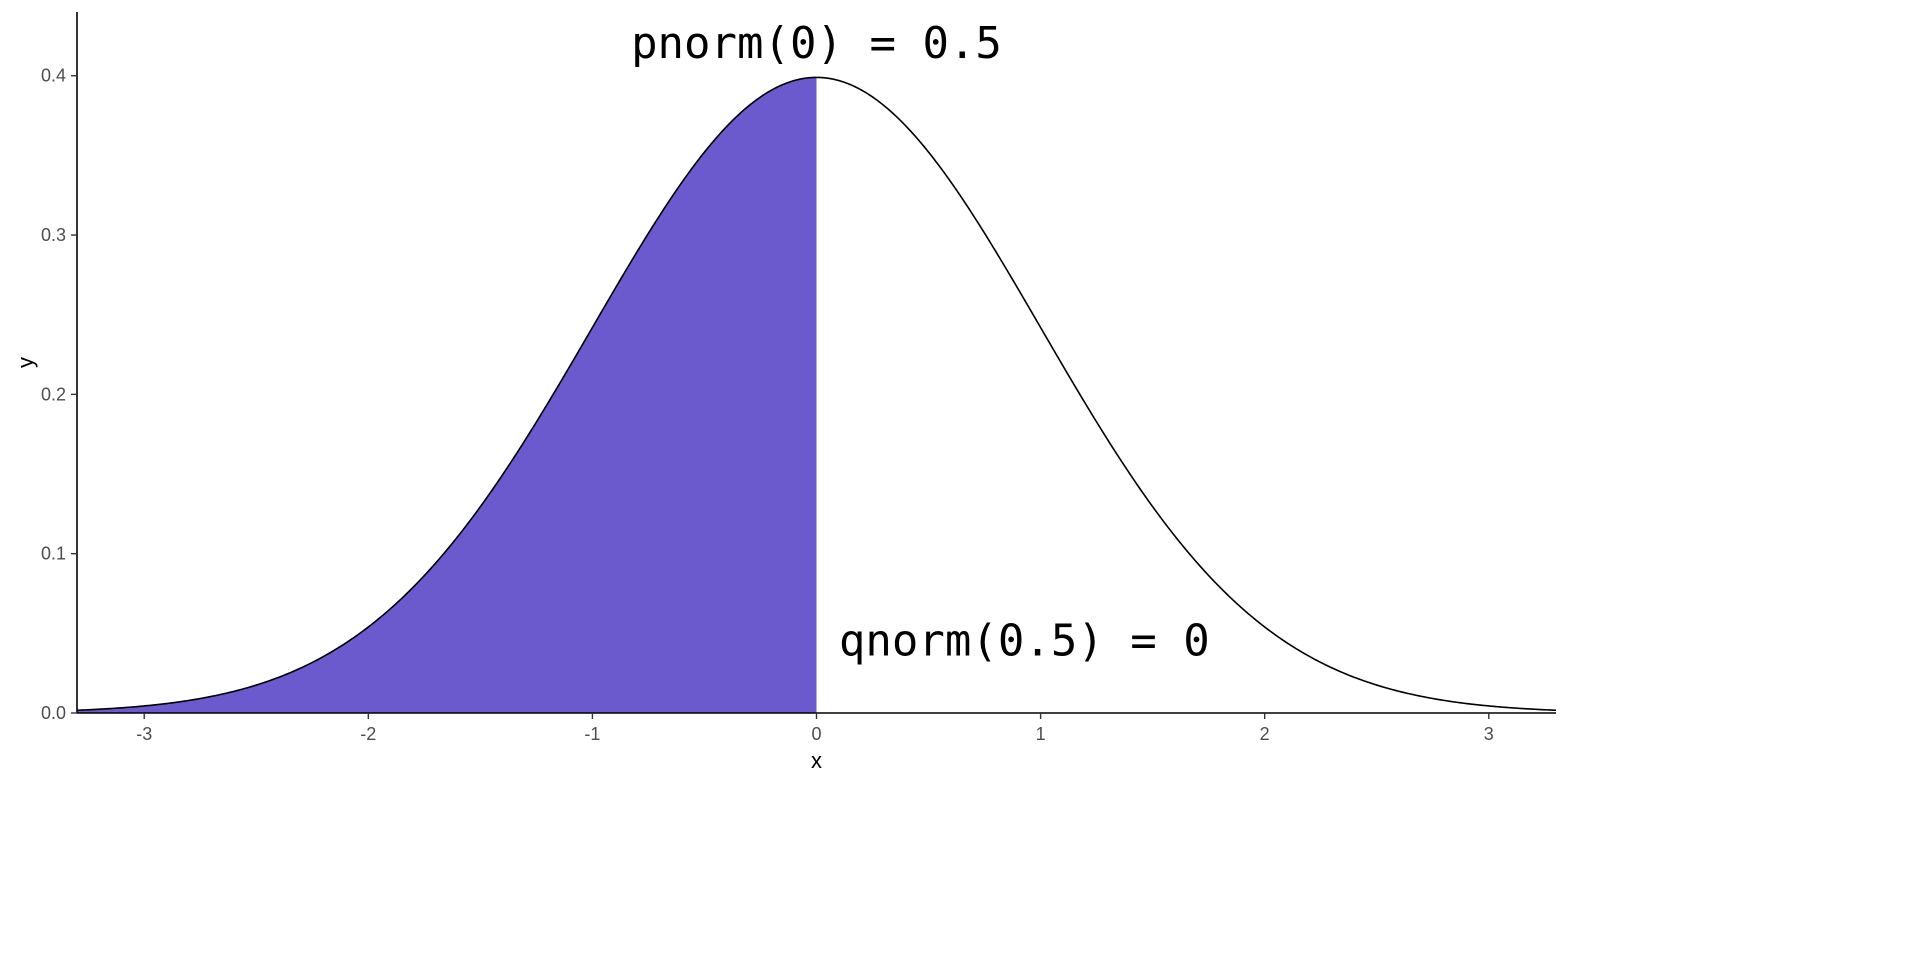 This screenshot has width=1920, height=960. Describe the element at coordinates (25, 362) in the screenshot. I see `y-axis-title: y` at that location.